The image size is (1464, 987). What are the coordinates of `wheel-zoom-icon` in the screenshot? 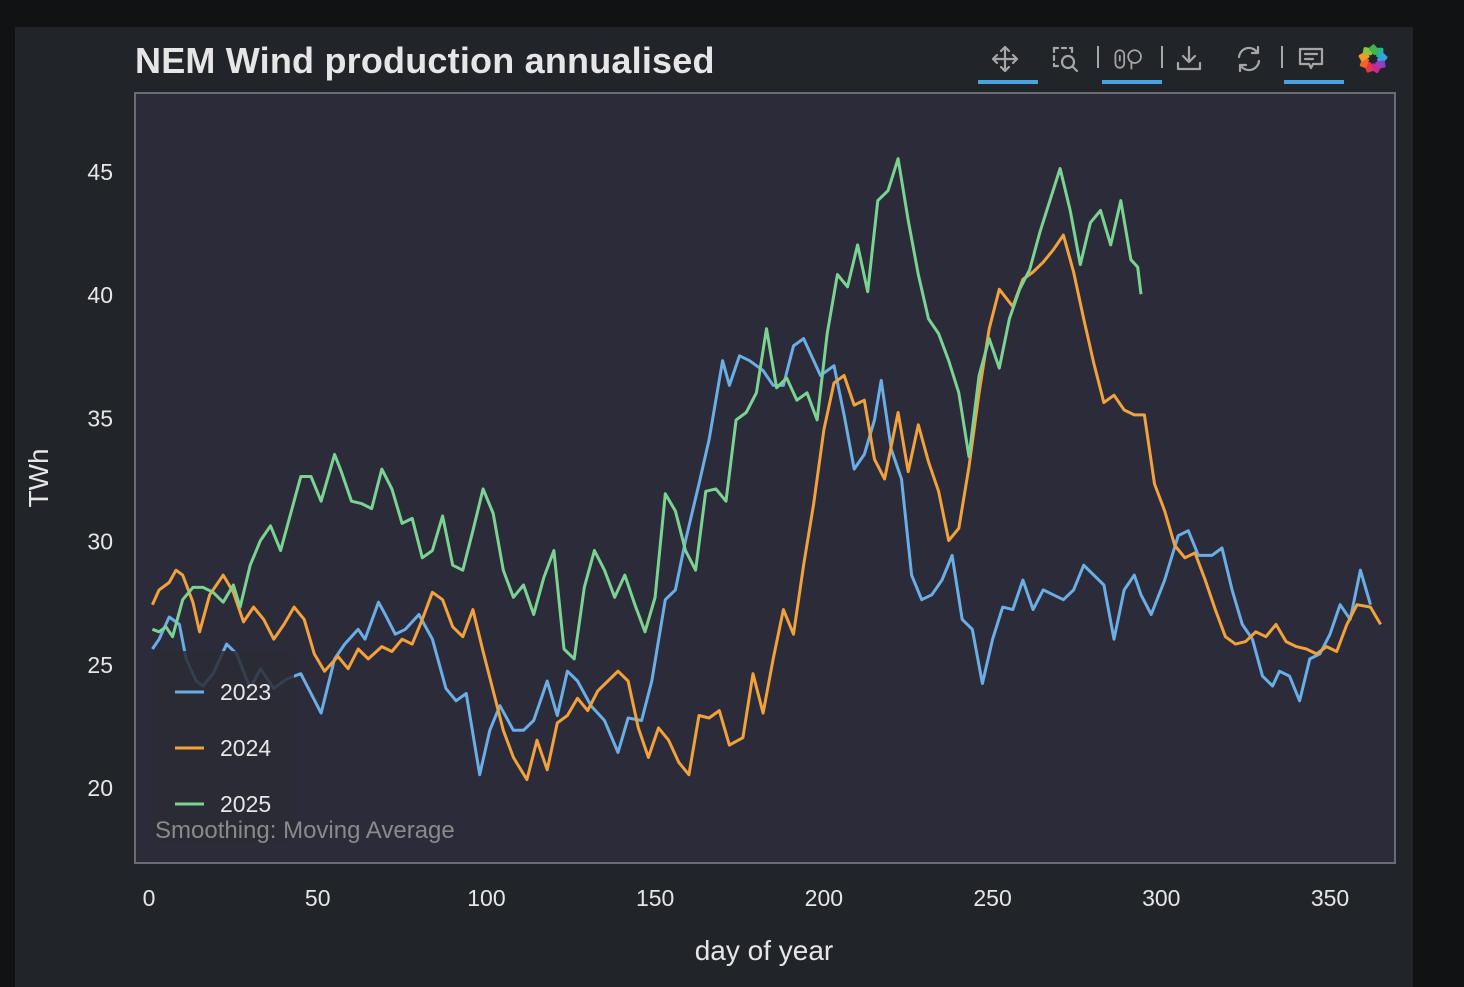 It's located at (1128, 59).